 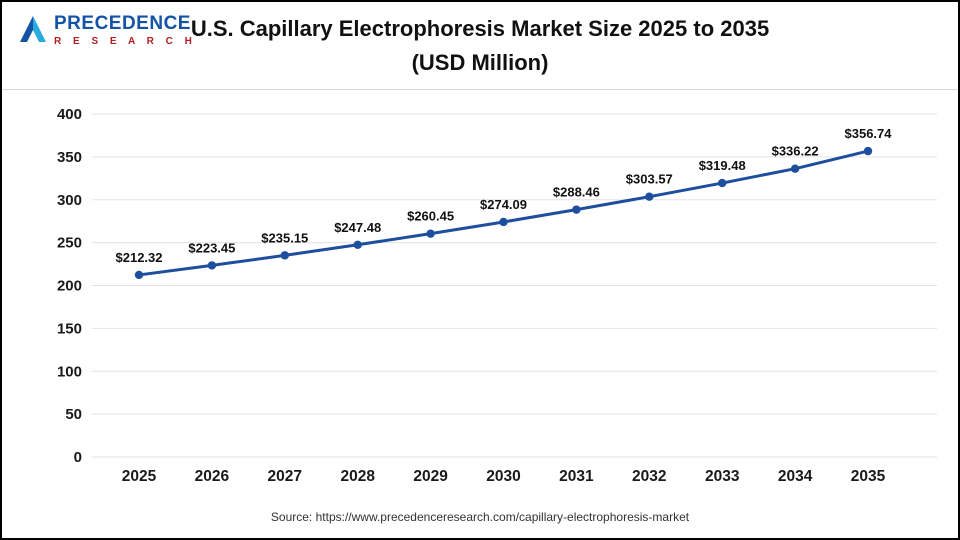 I want to click on svg-text: 350, so click(x=69, y=157).